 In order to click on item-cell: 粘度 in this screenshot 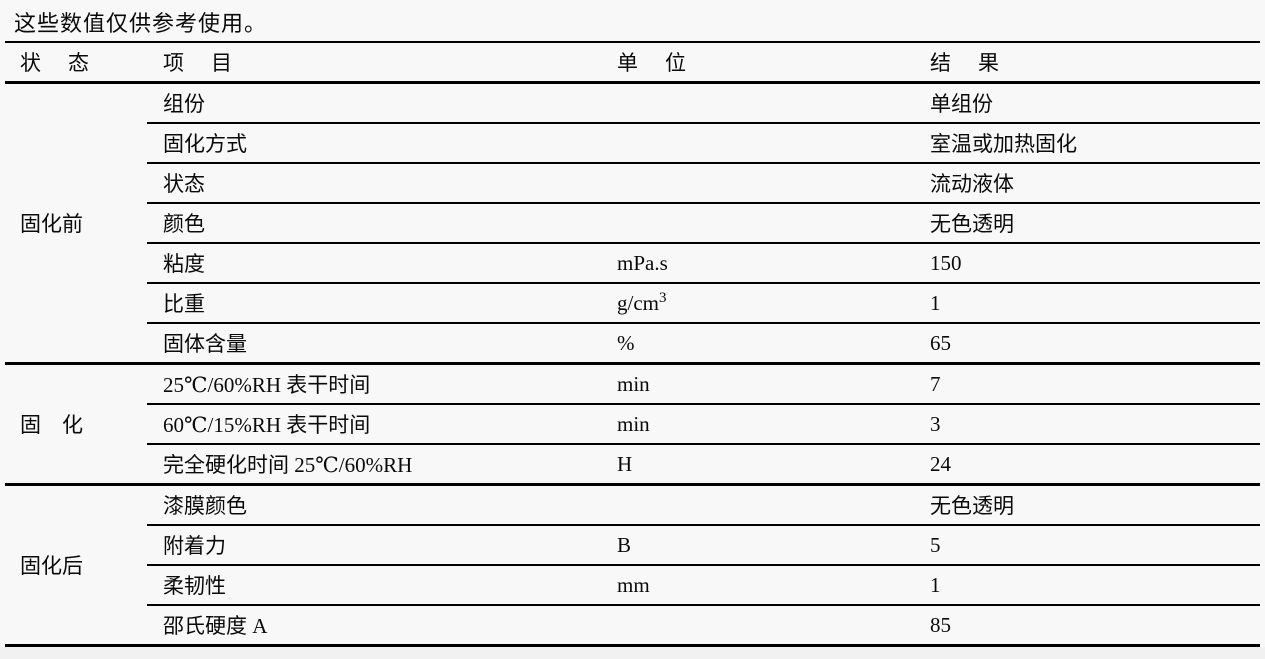, I will do `click(374, 263)`.